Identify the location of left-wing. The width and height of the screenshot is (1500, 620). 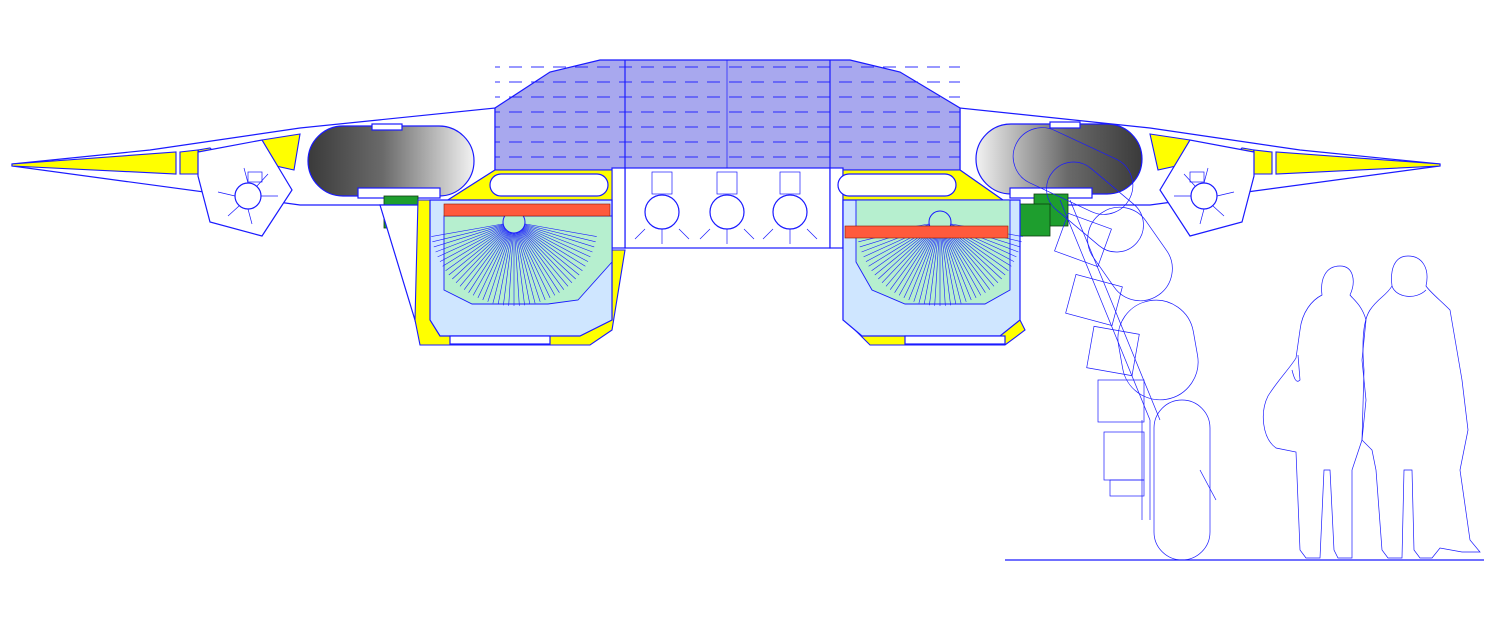
(253, 219).